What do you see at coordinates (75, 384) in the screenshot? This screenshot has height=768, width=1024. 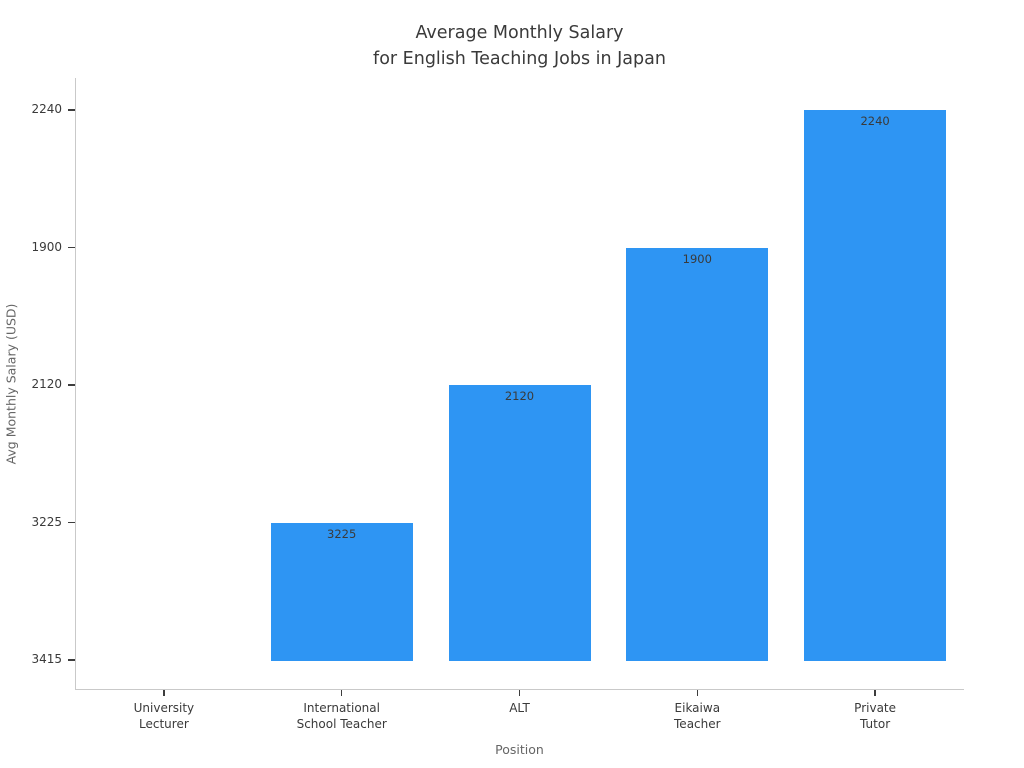 I see `y-axis-line` at bounding box center [75, 384].